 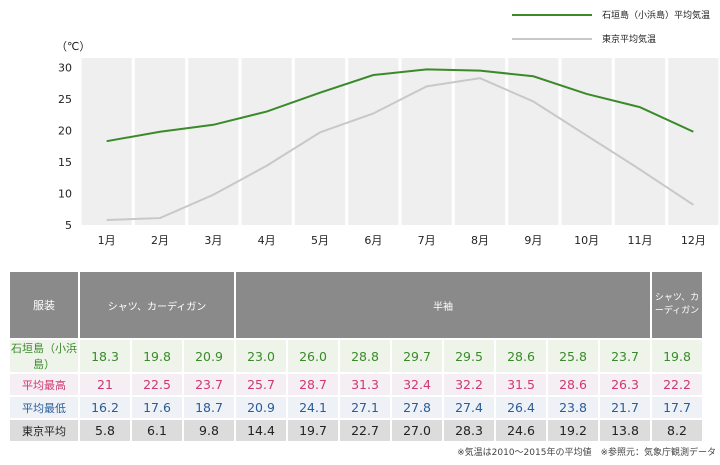 What do you see at coordinates (469, 356) in the screenshot?
I see `table-cell: 29.5` at bounding box center [469, 356].